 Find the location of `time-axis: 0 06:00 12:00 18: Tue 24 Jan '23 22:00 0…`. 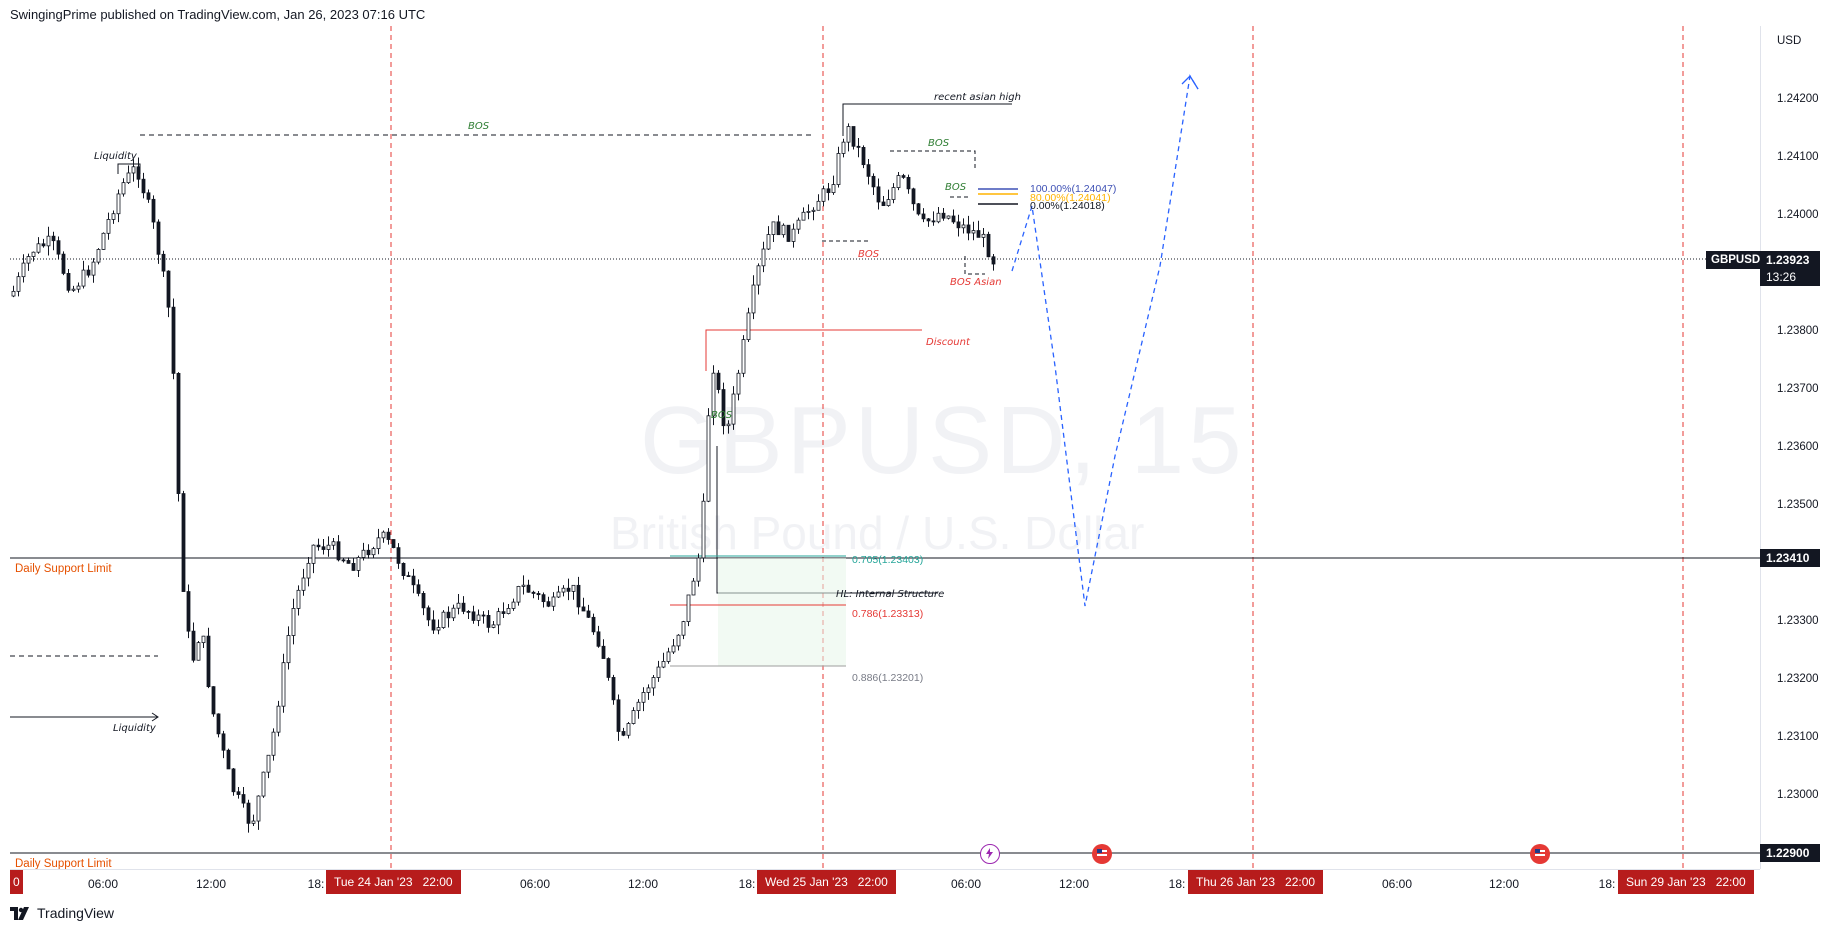

time-axis: 0 06:00 12:00 18: Tue 24 Jan '23 22:00 0… is located at coordinates (885, 884).